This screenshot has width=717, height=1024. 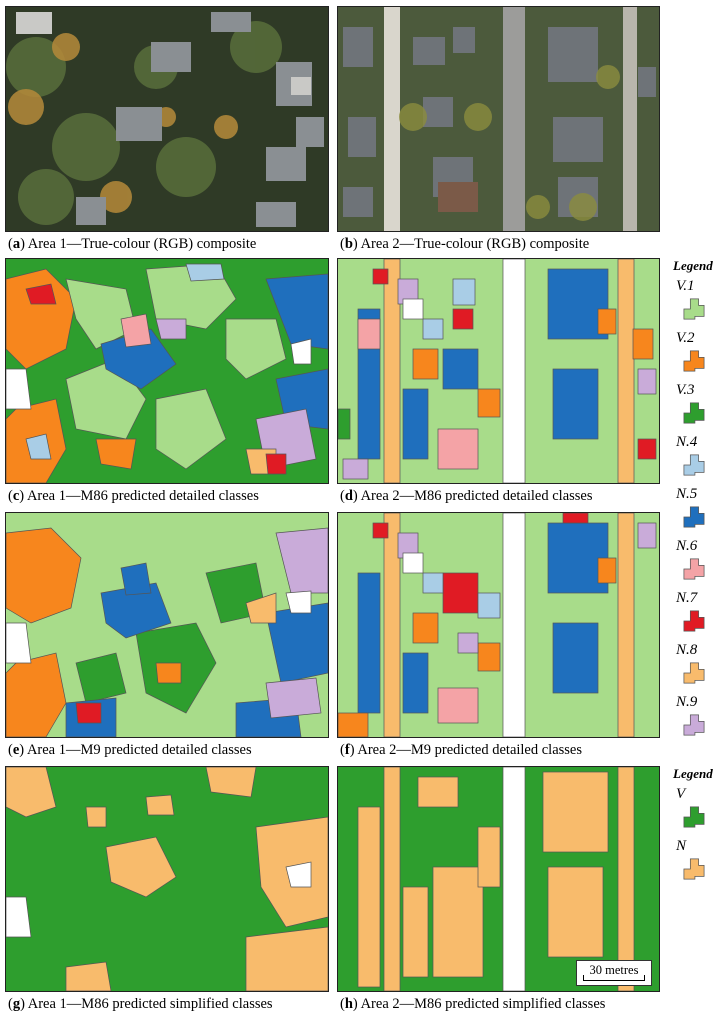 I want to click on rgb-aerial-image-area1, so click(x=167, y=119).